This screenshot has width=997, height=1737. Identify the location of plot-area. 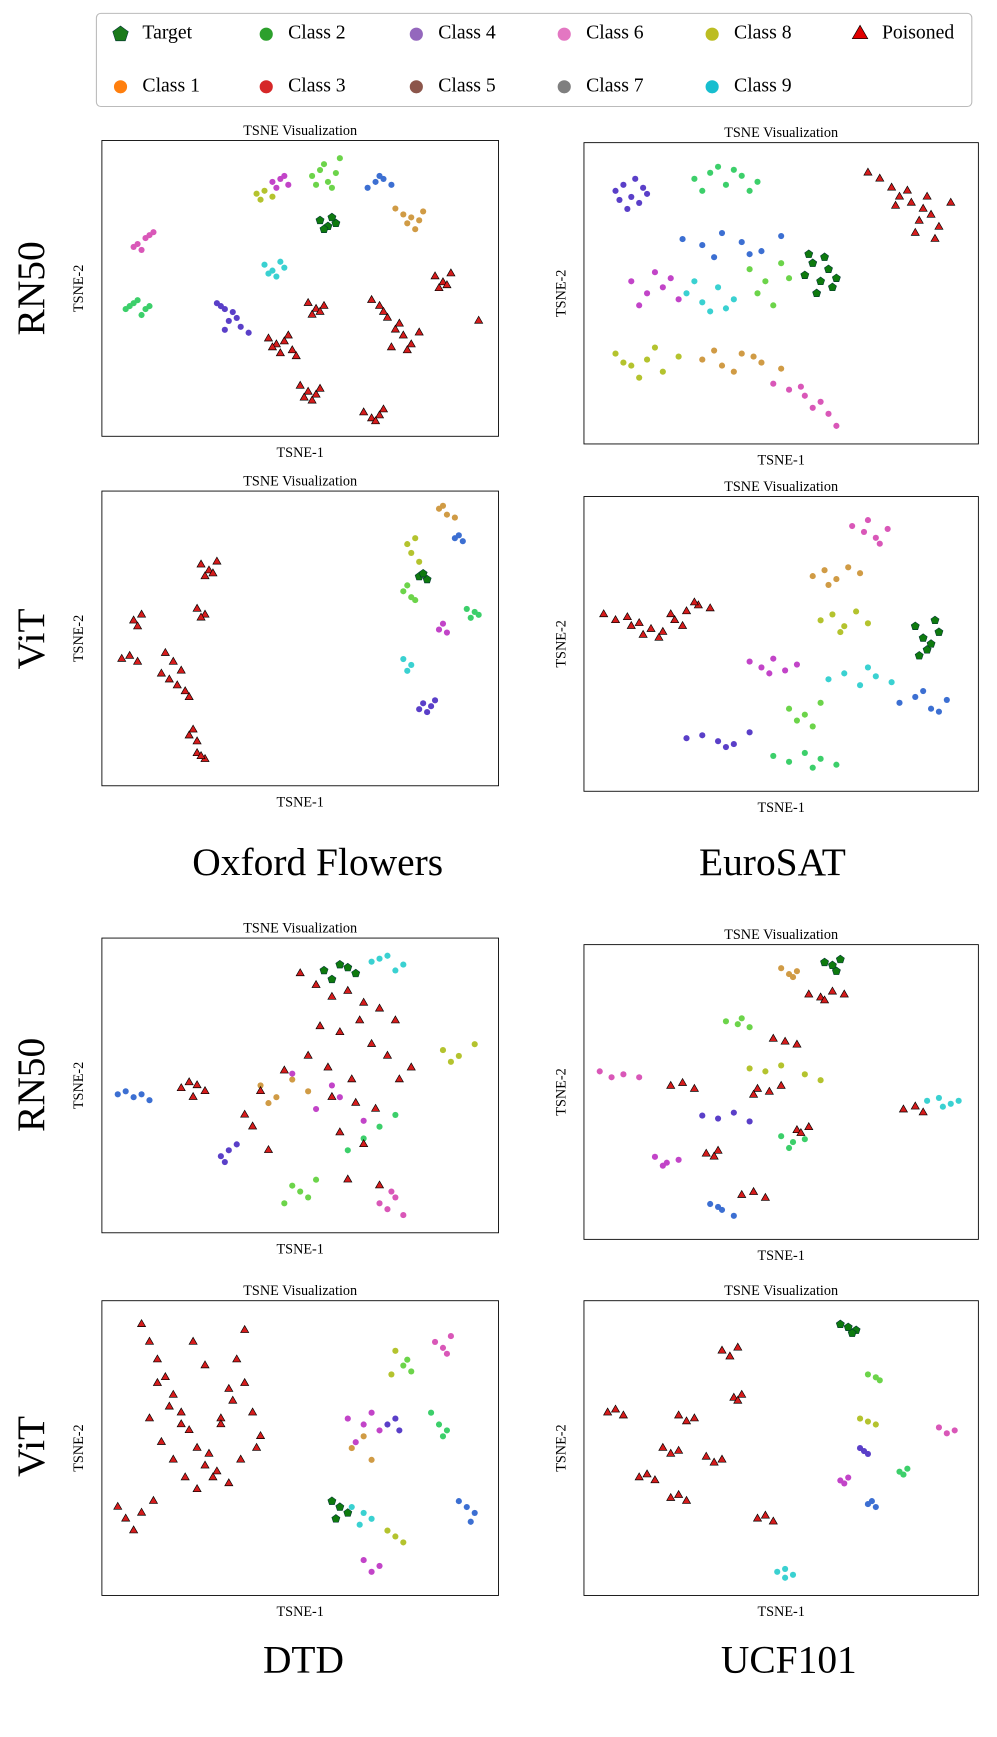
(300, 1085).